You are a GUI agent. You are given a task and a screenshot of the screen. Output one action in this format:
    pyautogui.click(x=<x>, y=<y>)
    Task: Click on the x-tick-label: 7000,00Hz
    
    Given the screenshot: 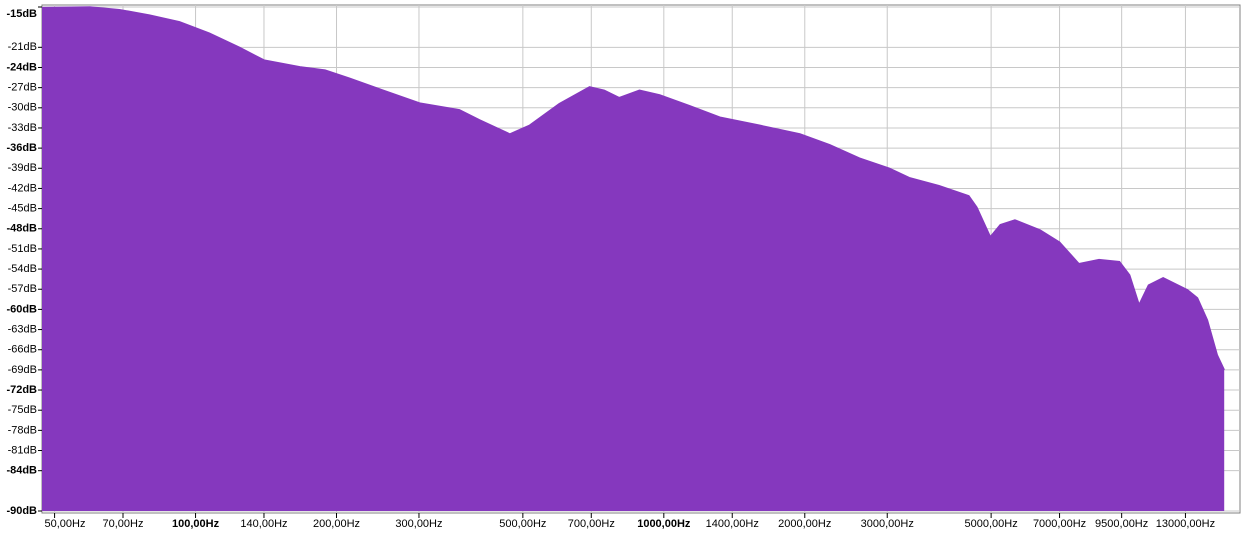 What is the action you would take?
    pyautogui.click(x=1059, y=524)
    